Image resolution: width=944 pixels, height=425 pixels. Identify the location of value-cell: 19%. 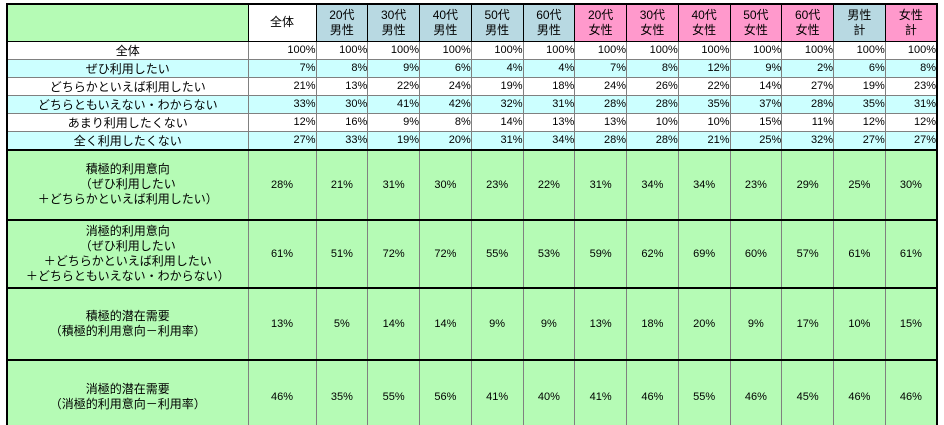
(497, 86).